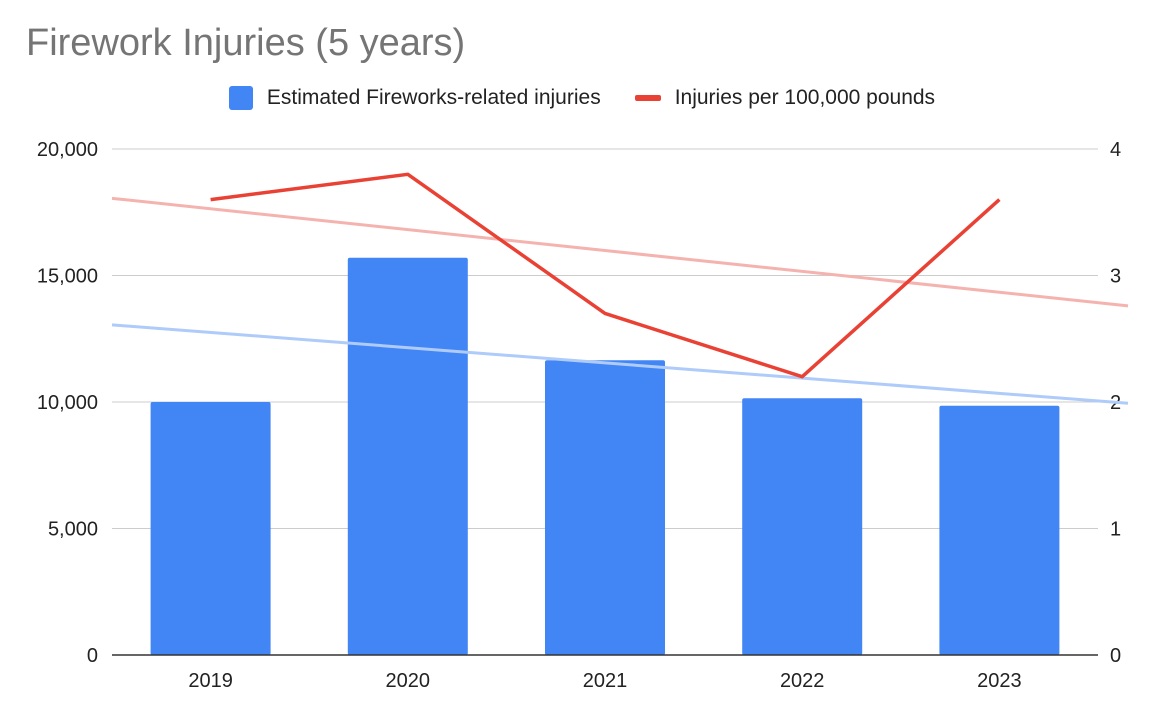 The height and width of the screenshot is (712, 1164). What do you see at coordinates (407, 456) in the screenshot?
I see `bar-2020` at bounding box center [407, 456].